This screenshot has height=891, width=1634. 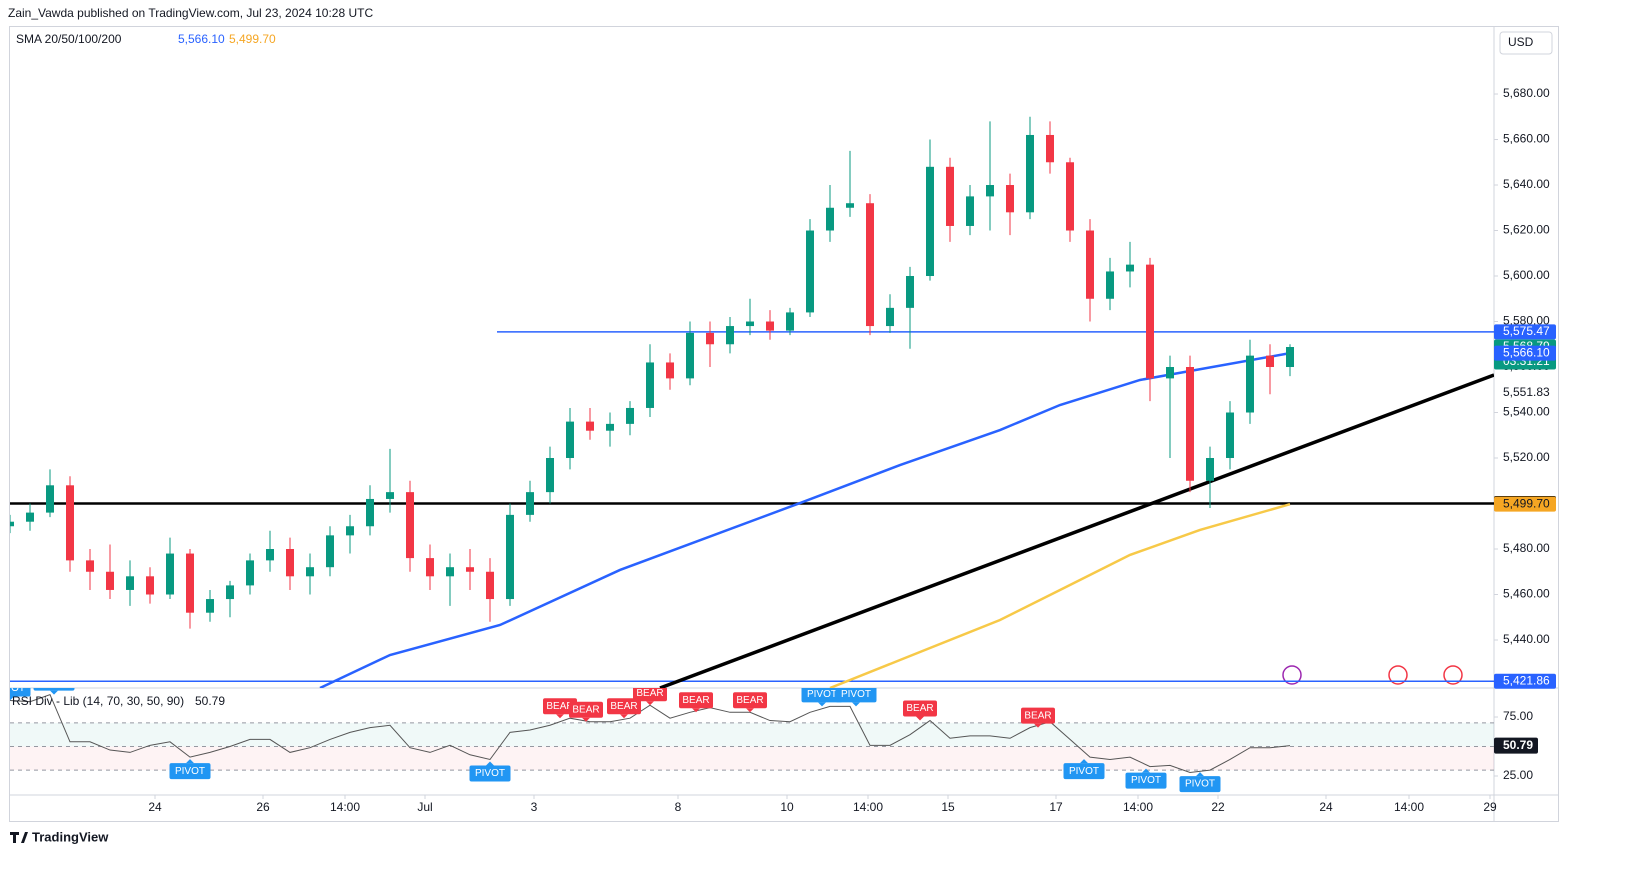 What do you see at coordinates (1526, 680) in the screenshot?
I see `price-badge-label: 5,421.86` at bounding box center [1526, 680].